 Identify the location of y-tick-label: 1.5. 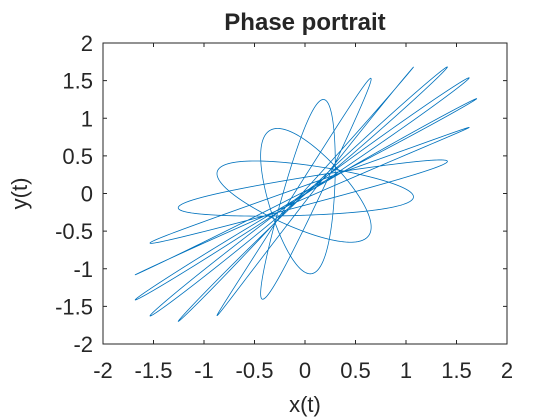
(77, 81).